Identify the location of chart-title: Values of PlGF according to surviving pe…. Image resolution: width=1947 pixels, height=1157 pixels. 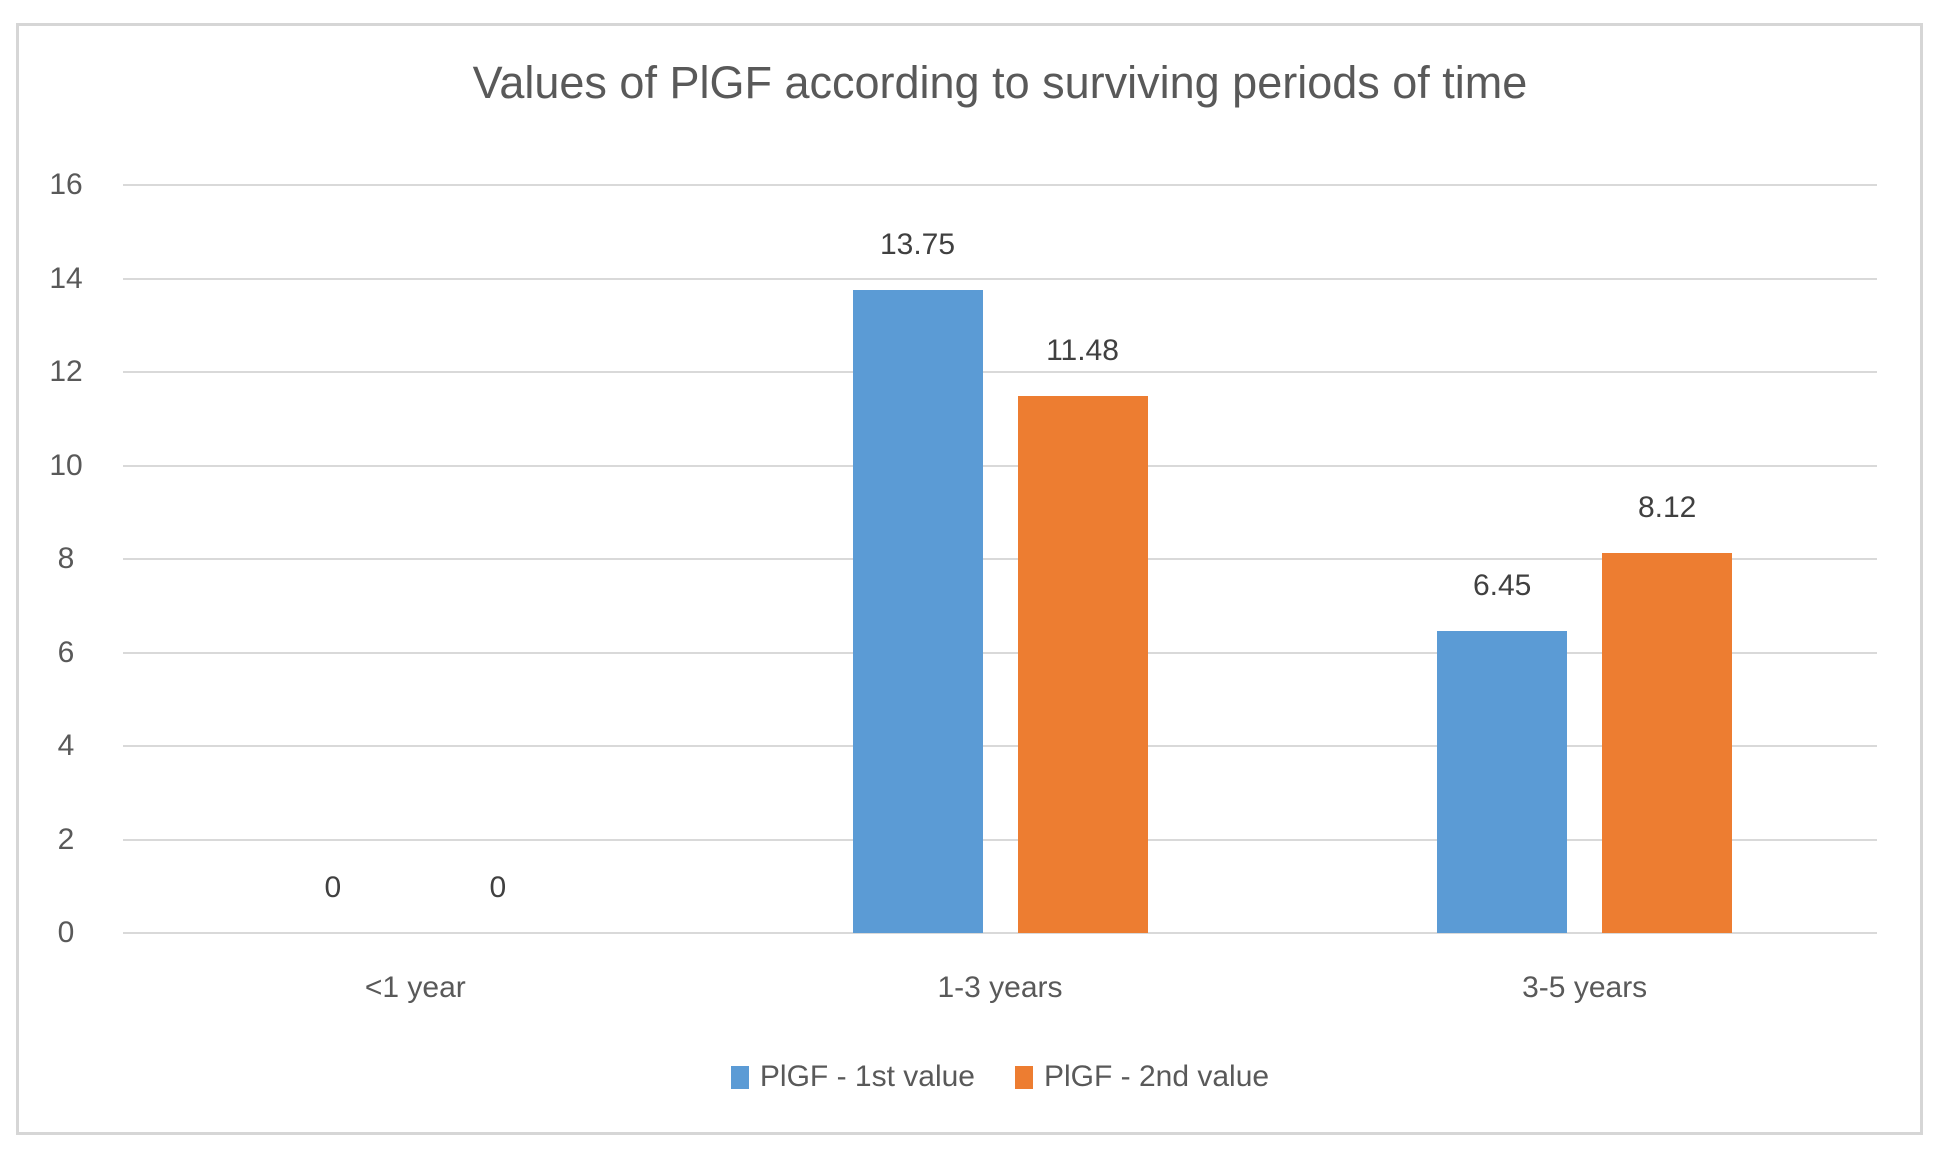
(1000, 82).